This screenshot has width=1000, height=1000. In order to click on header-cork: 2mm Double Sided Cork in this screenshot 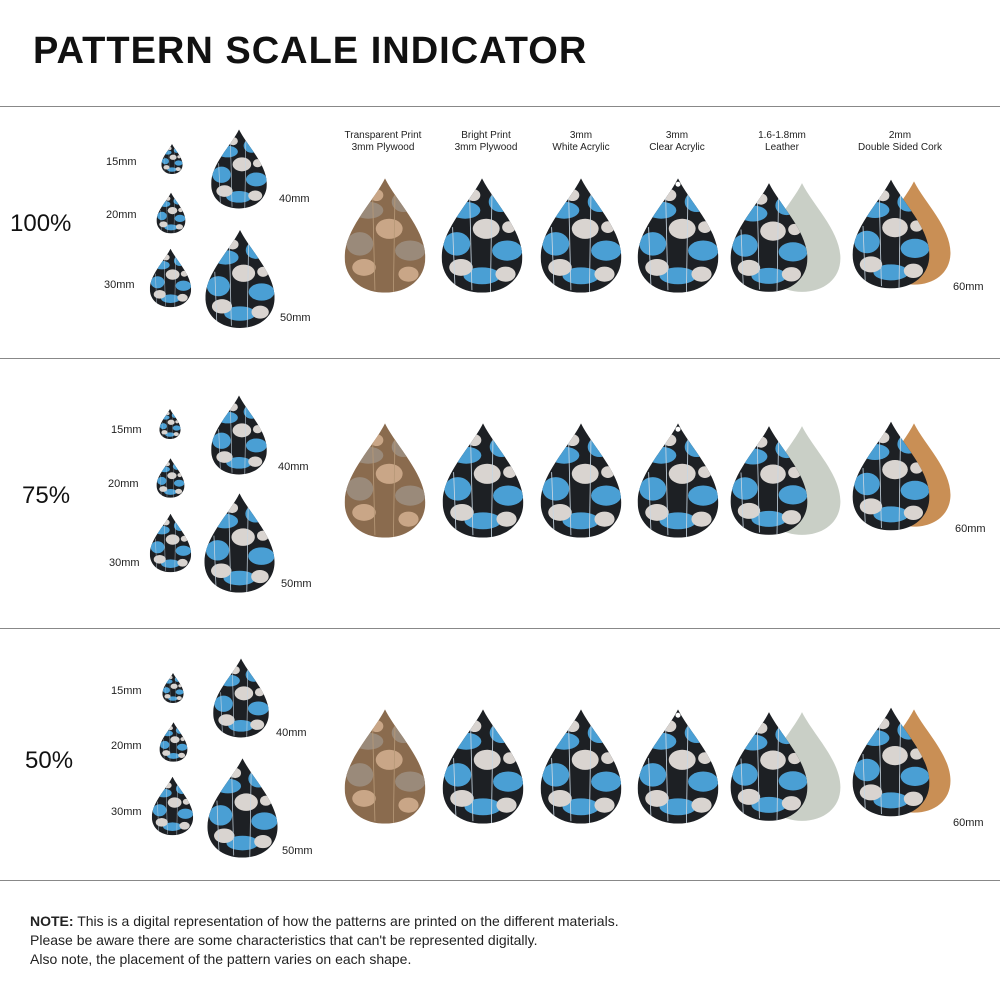, I will do `click(900, 141)`.